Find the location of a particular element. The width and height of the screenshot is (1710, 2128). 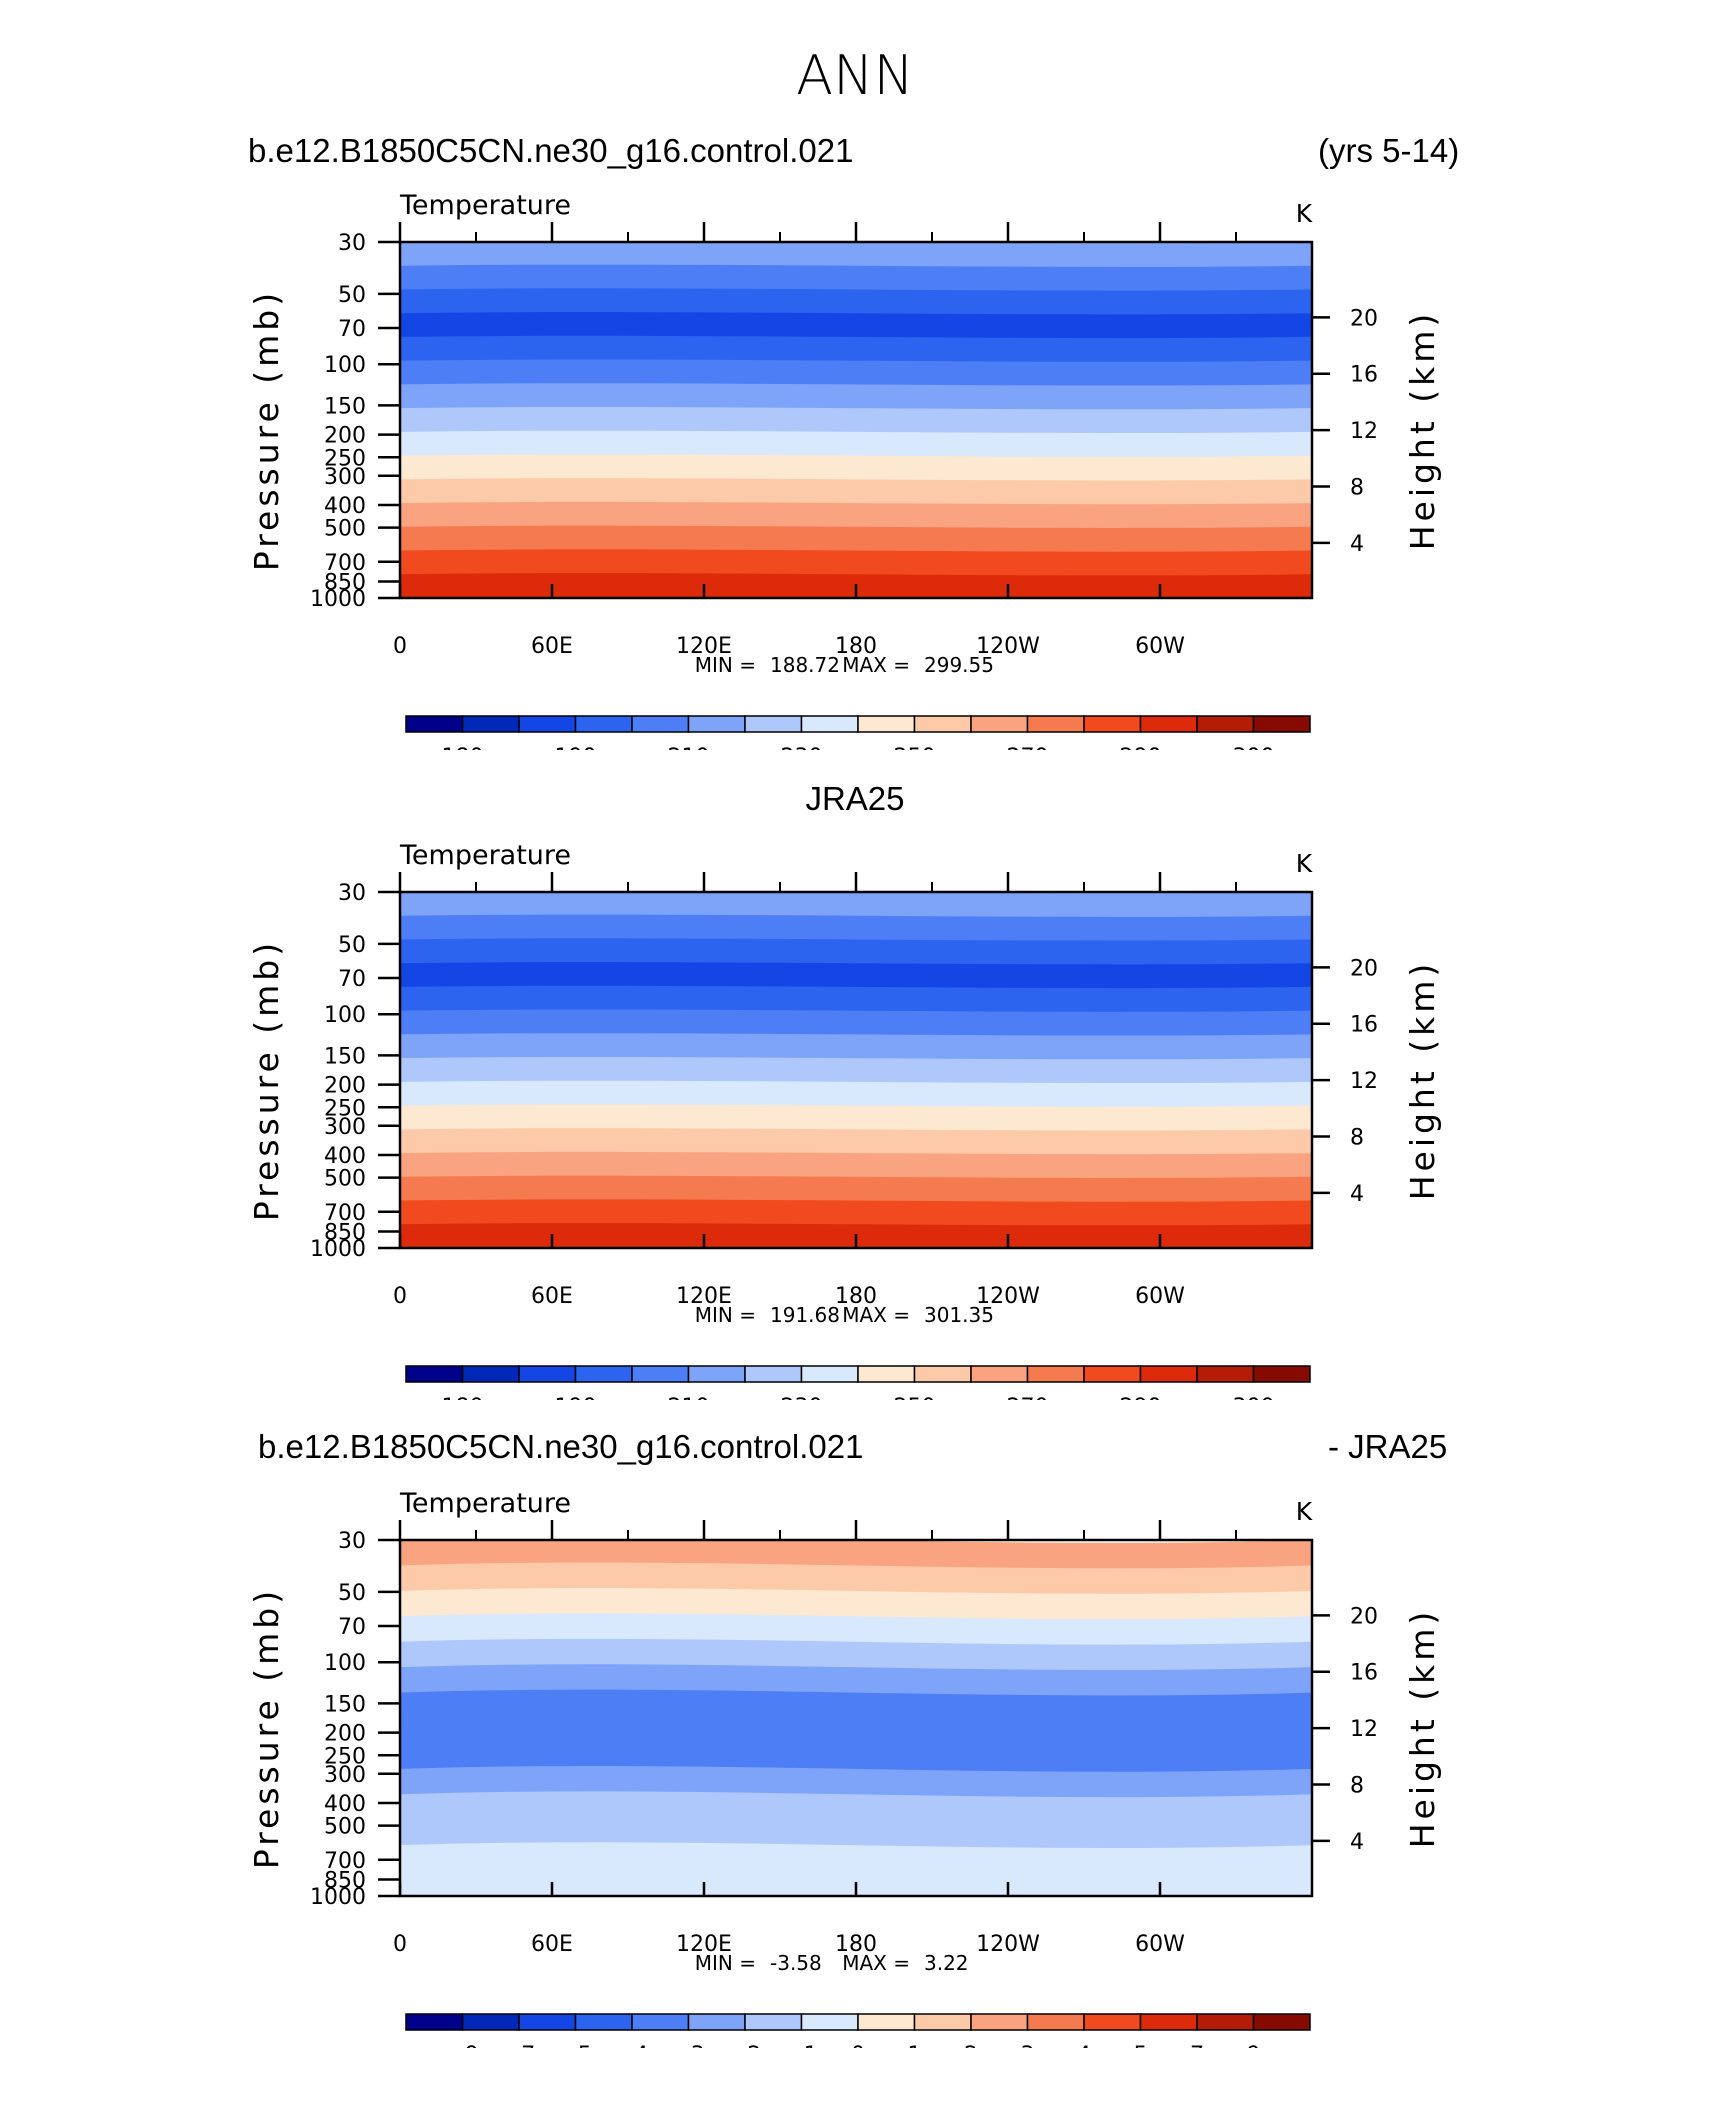

colorbar-label: −5 is located at coordinates (575, 2045).